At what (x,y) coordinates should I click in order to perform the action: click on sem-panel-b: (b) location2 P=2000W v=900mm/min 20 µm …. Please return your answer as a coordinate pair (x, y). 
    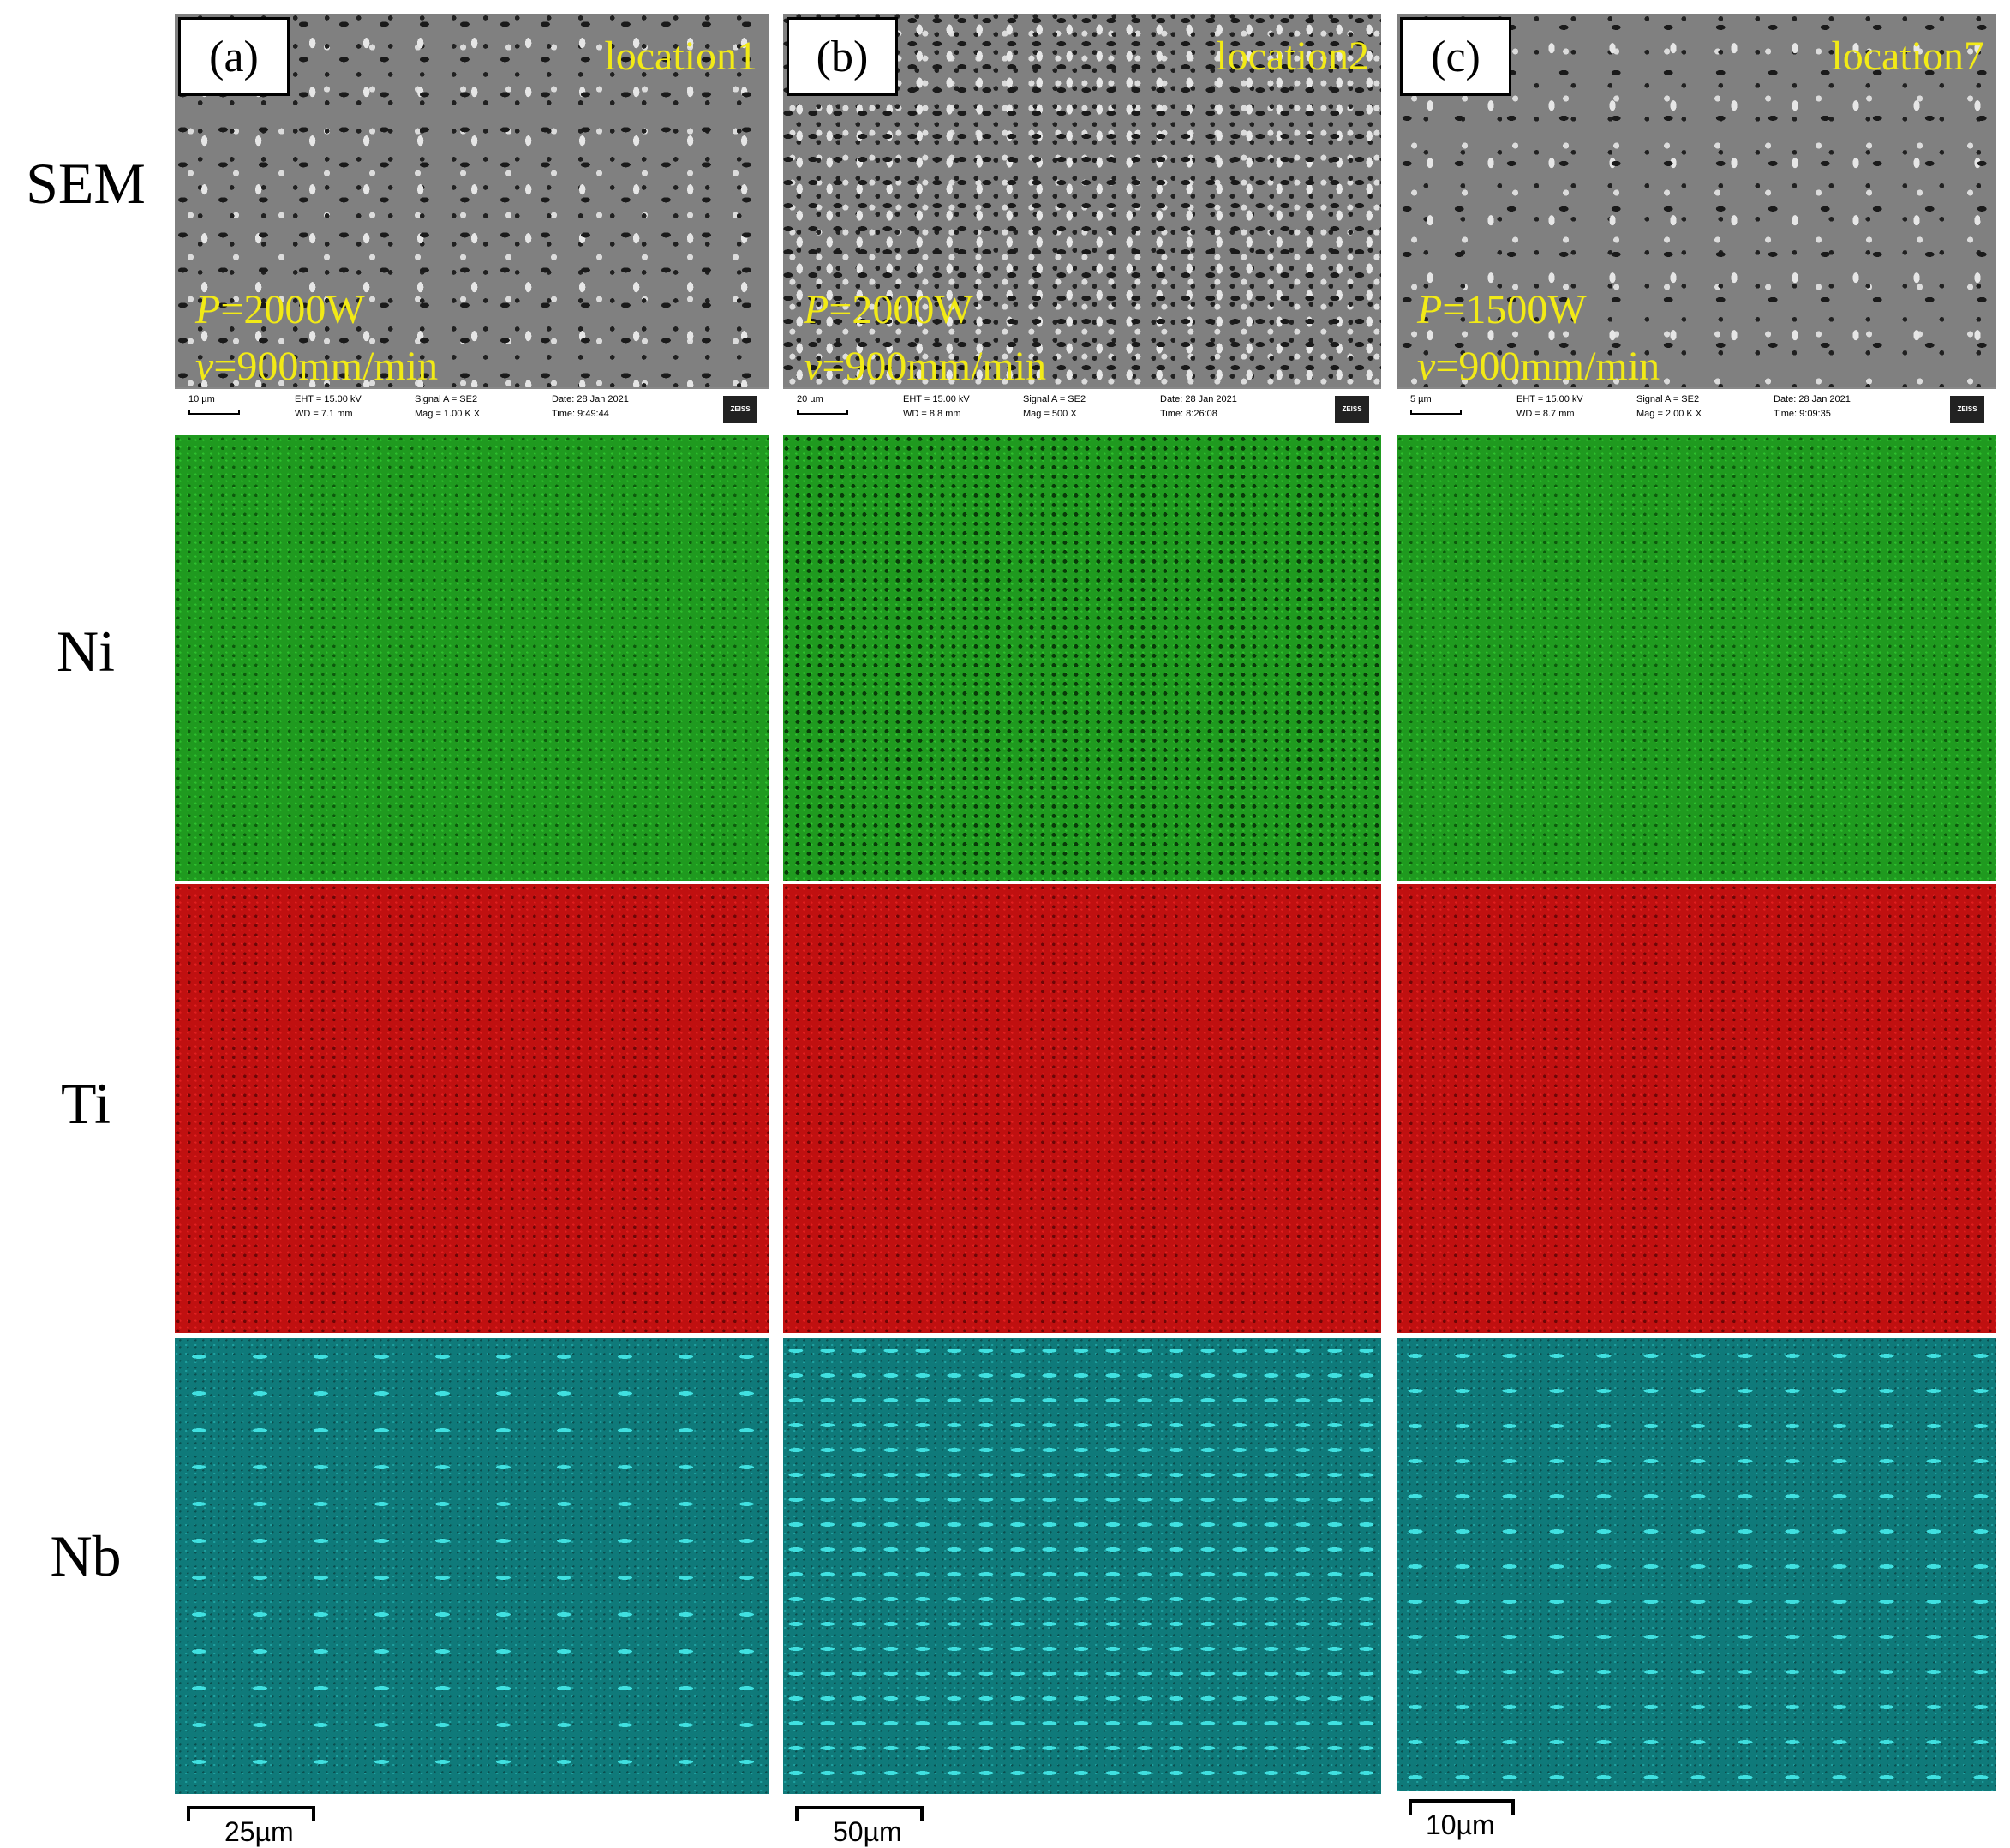
    Looking at the image, I should click on (1082, 222).